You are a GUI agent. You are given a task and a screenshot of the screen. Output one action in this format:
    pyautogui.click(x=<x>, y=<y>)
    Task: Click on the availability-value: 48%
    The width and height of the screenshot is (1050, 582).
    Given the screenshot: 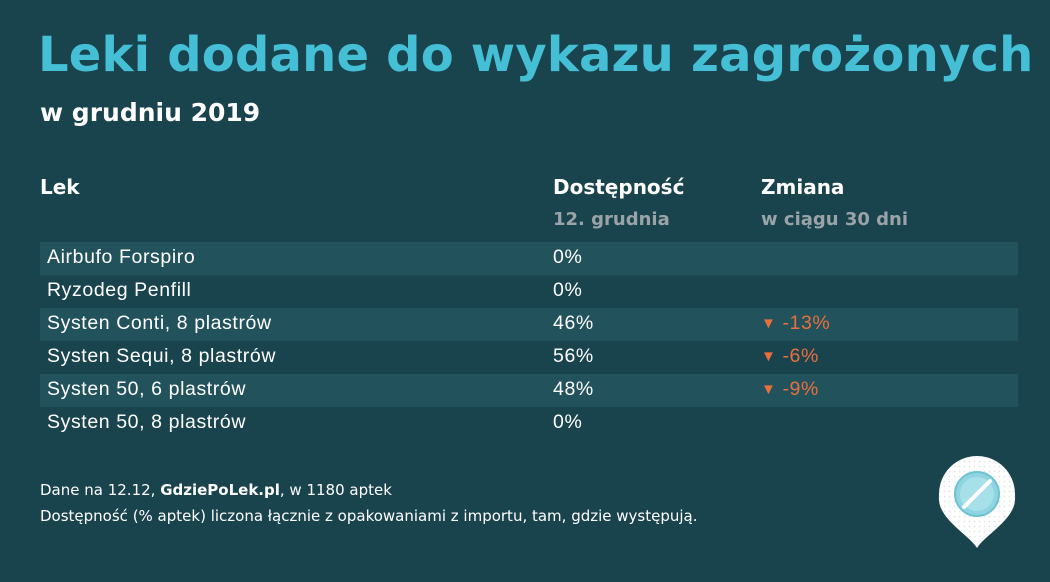 What is the action you would take?
    pyautogui.click(x=573, y=389)
    